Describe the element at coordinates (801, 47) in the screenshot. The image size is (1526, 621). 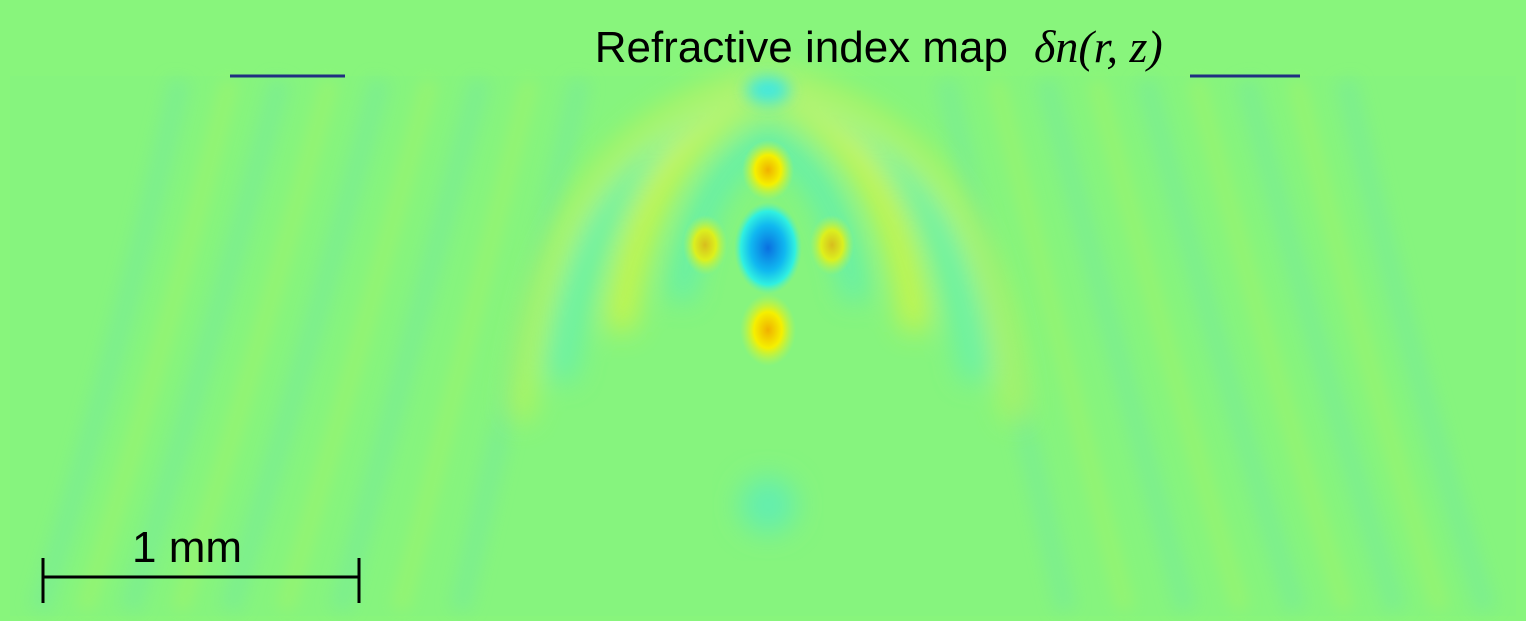
I see `title: Refractive index map` at that location.